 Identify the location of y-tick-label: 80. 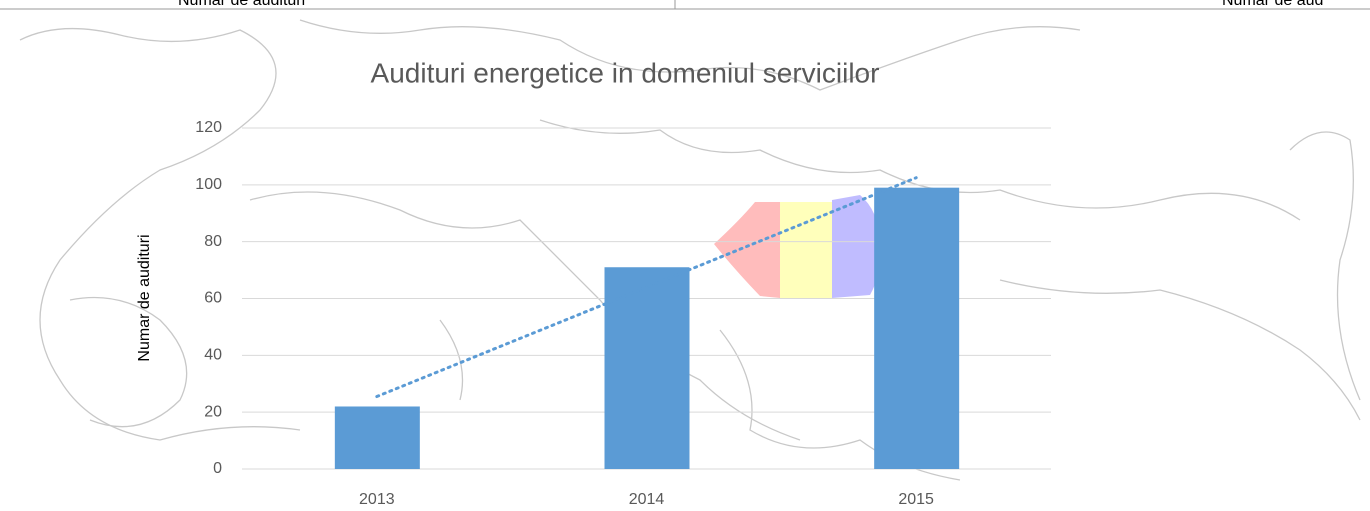
(213, 241).